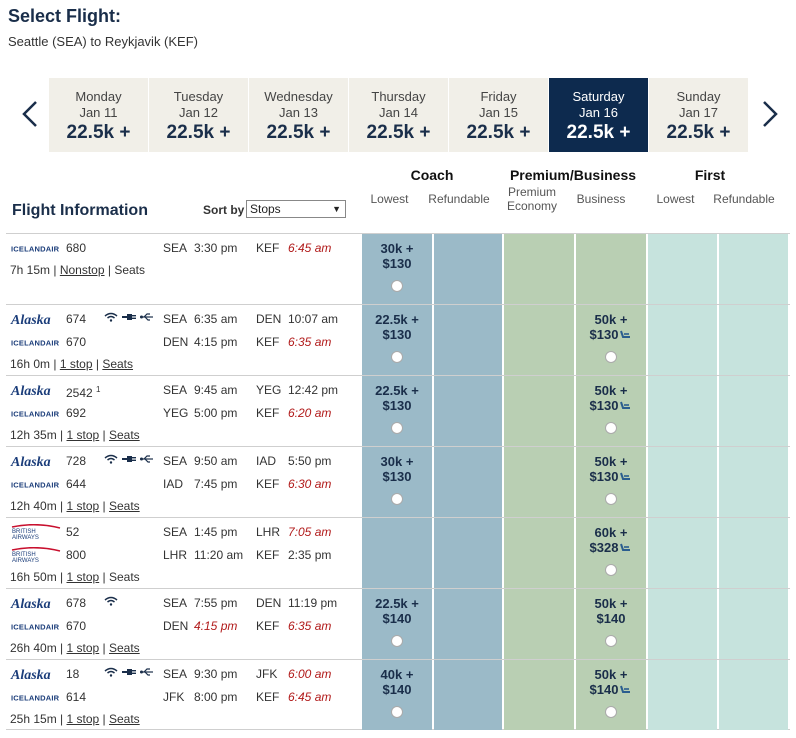 This screenshot has height=738, width=796. I want to click on departure-time: 11:20 am, so click(219, 555).